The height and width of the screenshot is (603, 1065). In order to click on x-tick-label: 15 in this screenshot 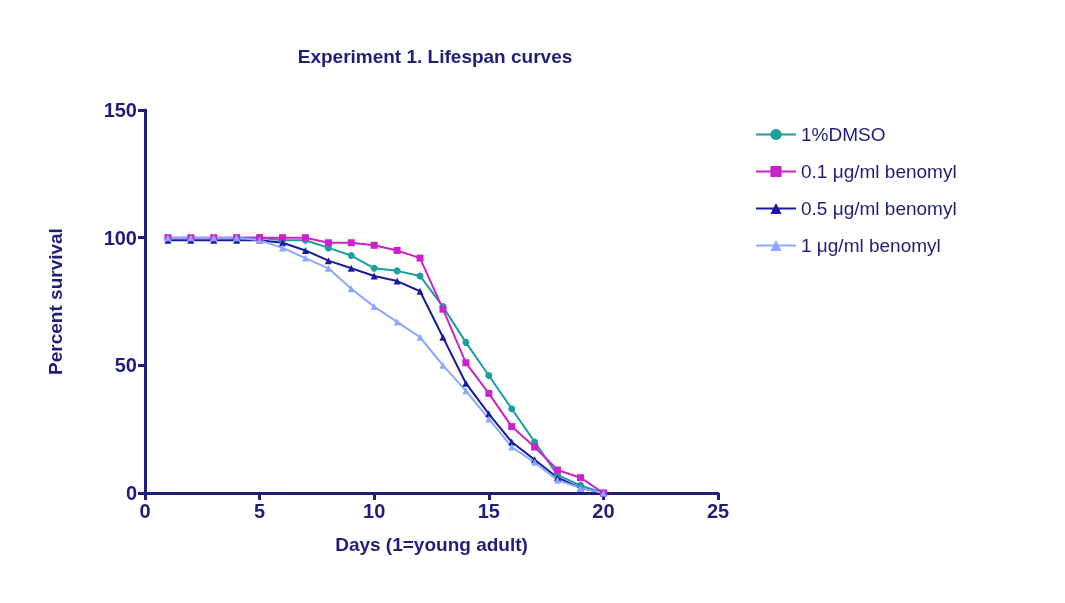, I will do `click(488, 511)`.